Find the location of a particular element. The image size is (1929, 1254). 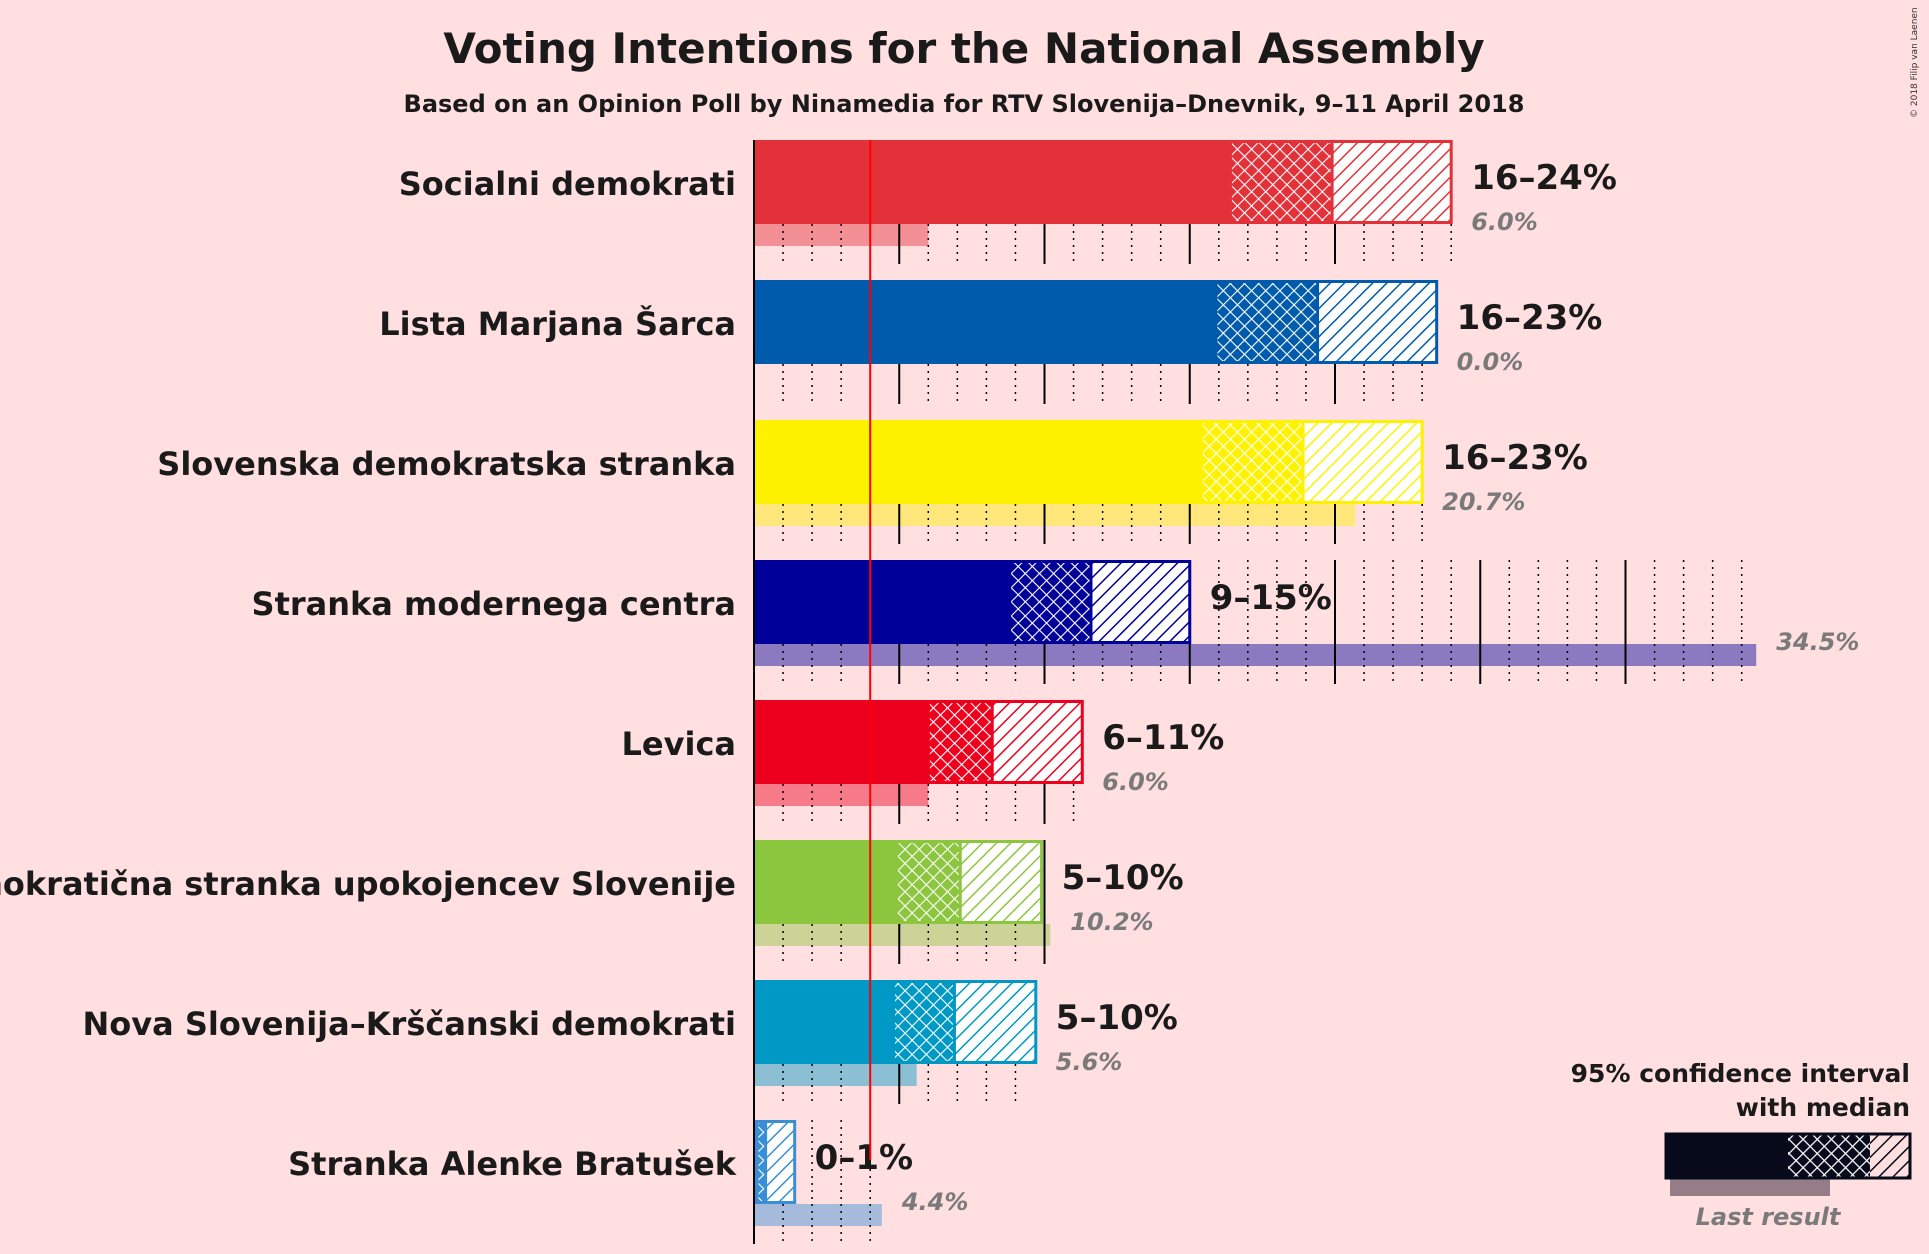

last-result-label: 34.5% is located at coordinates (1817, 642).